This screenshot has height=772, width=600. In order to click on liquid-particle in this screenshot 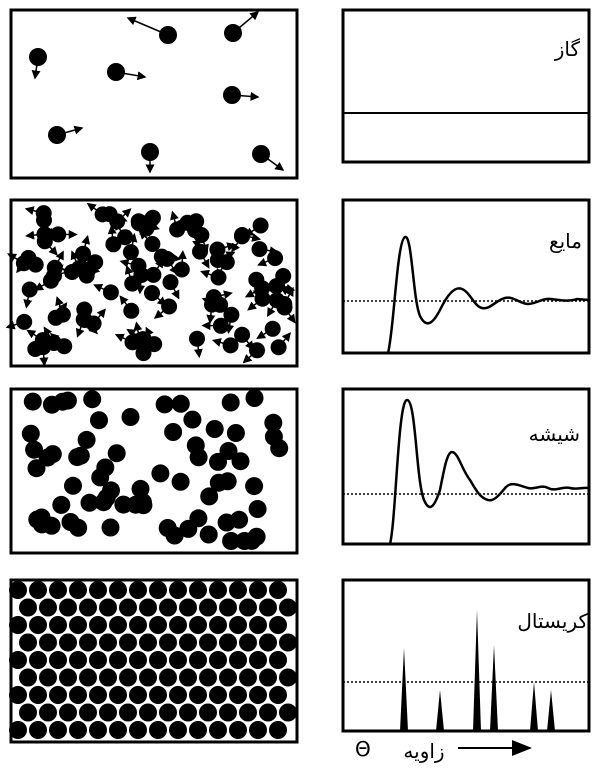, I will do `click(58, 234)`.